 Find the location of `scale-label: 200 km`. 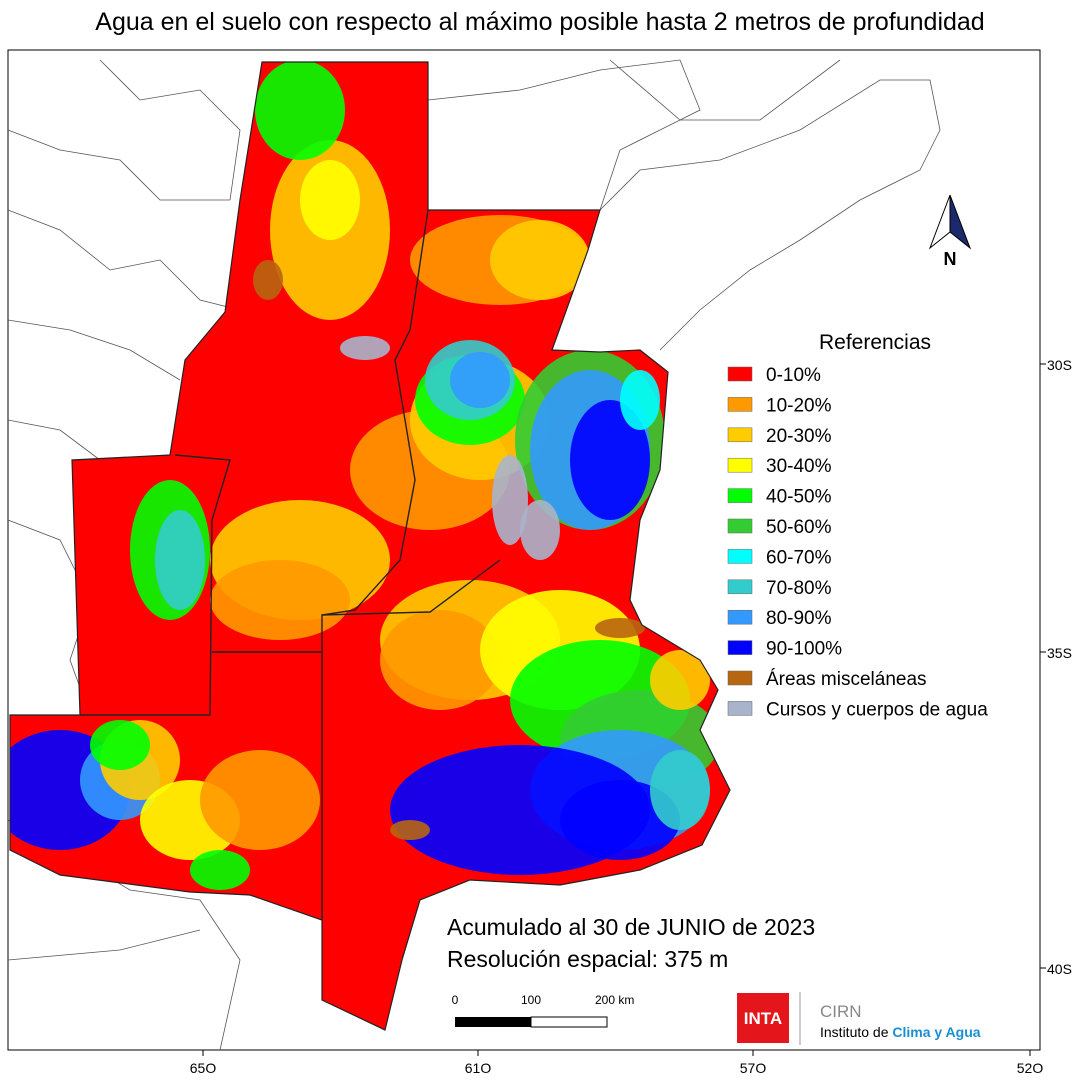

scale-label: 200 km is located at coordinates (614, 1000).